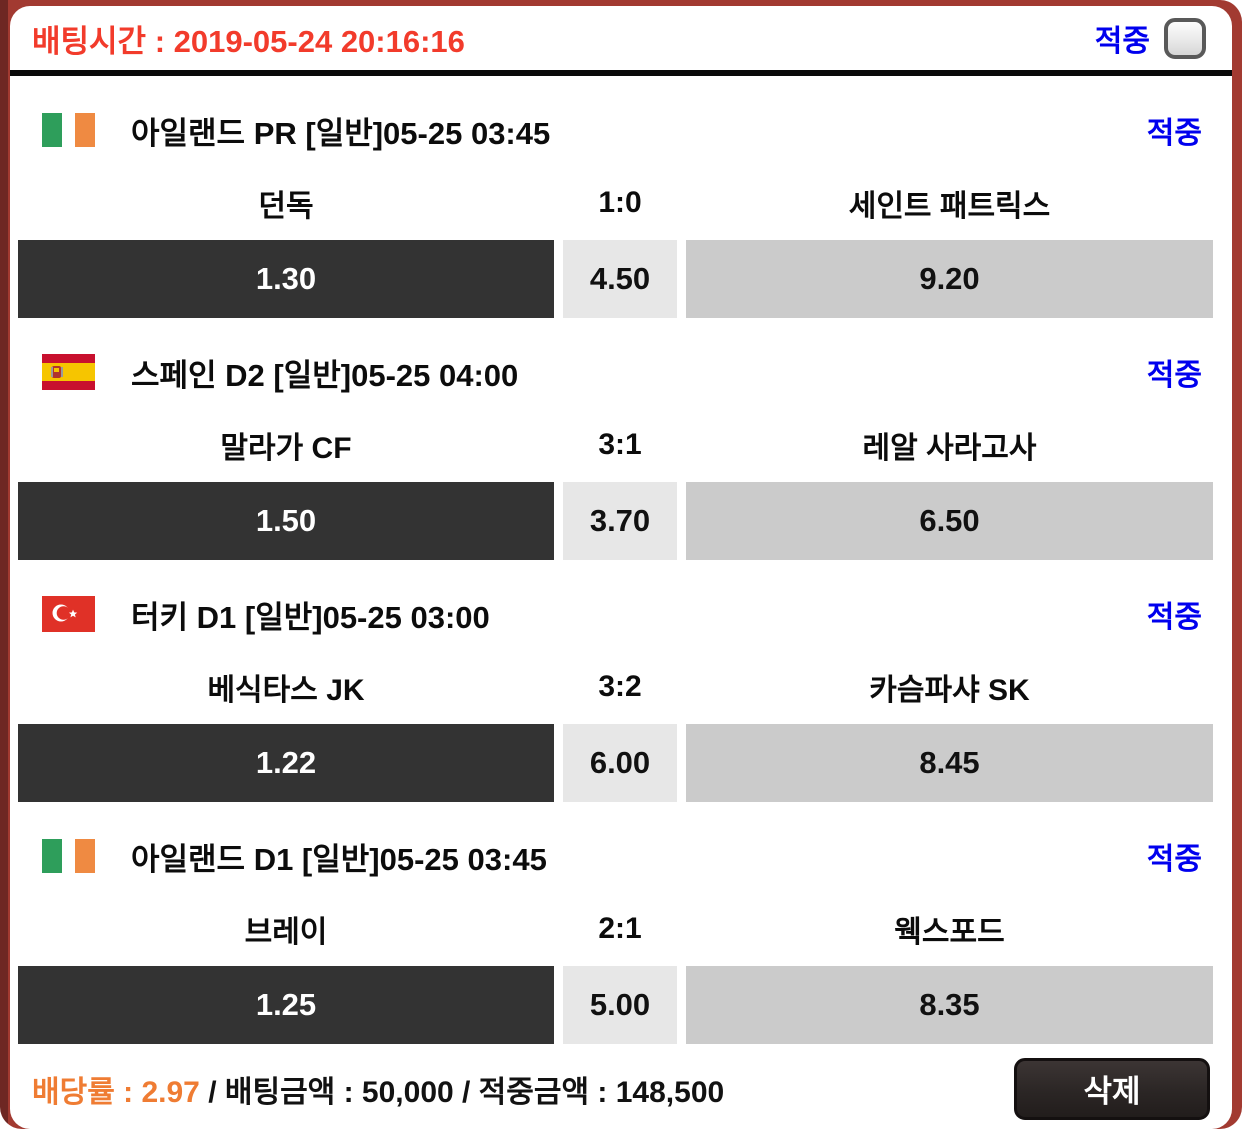 This screenshot has height=1137, width=1242. What do you see at coordinates (286, 279) in the screenshot?
I see `home-odds-selected: 1.30` at bounding box center [286, 279].